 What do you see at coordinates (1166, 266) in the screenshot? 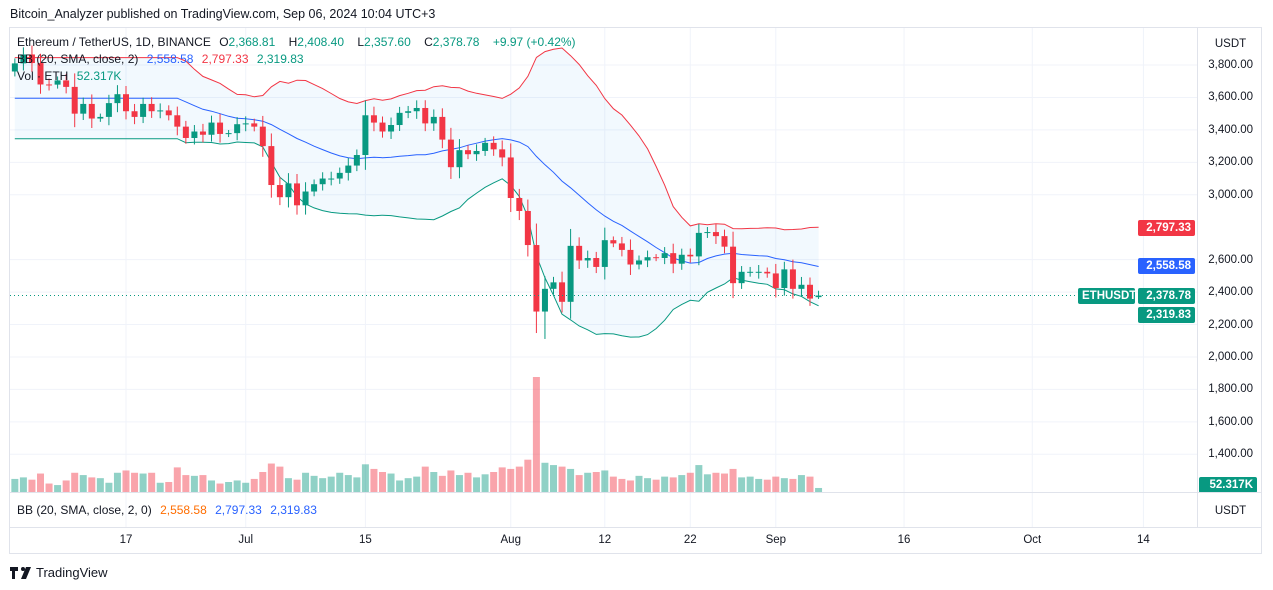
I see `bb-basis-price-tag: 2,558.58` at bounding box center [1166, 266].